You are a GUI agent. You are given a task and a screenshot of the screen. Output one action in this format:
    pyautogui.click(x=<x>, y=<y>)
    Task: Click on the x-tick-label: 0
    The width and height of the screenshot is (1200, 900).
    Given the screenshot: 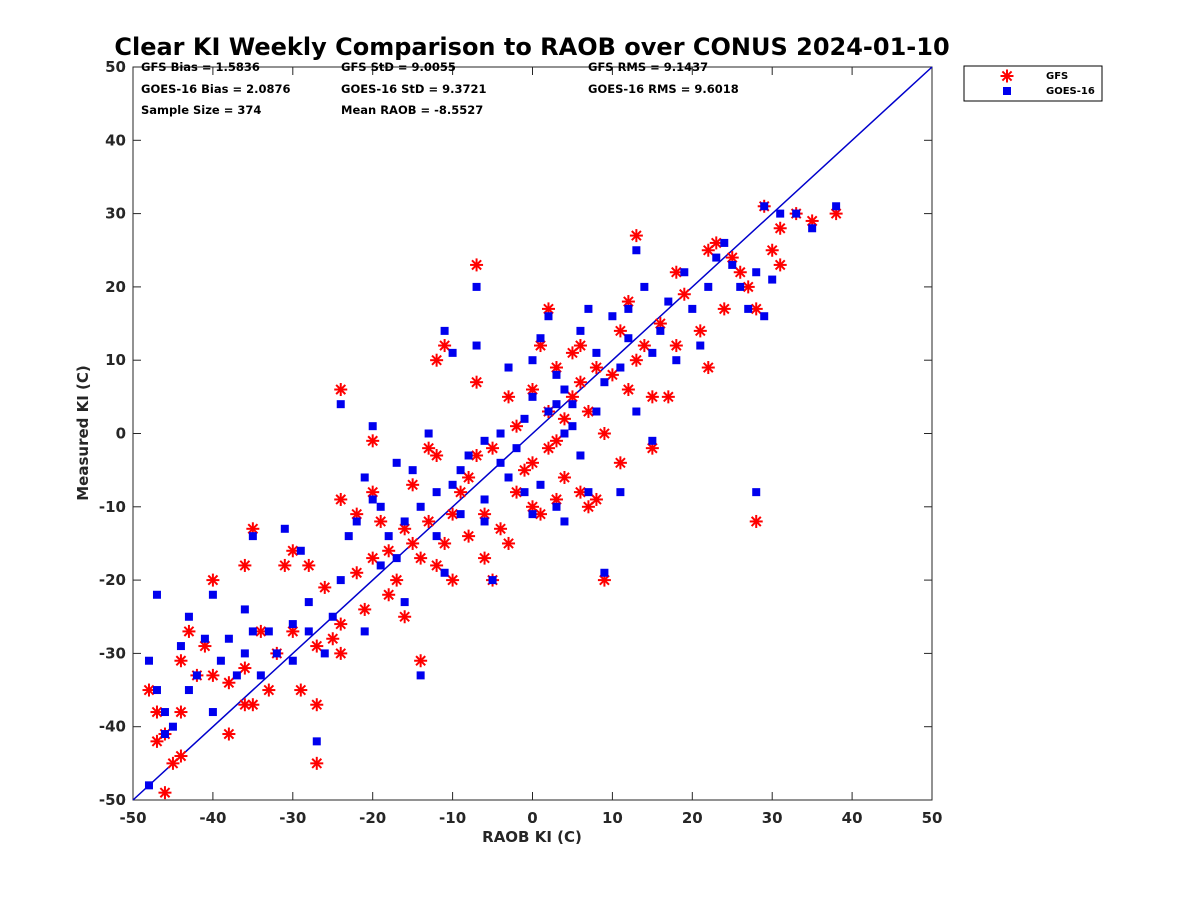 What is the action you would take?
    pyautogui.click(x=532, y=818)
    